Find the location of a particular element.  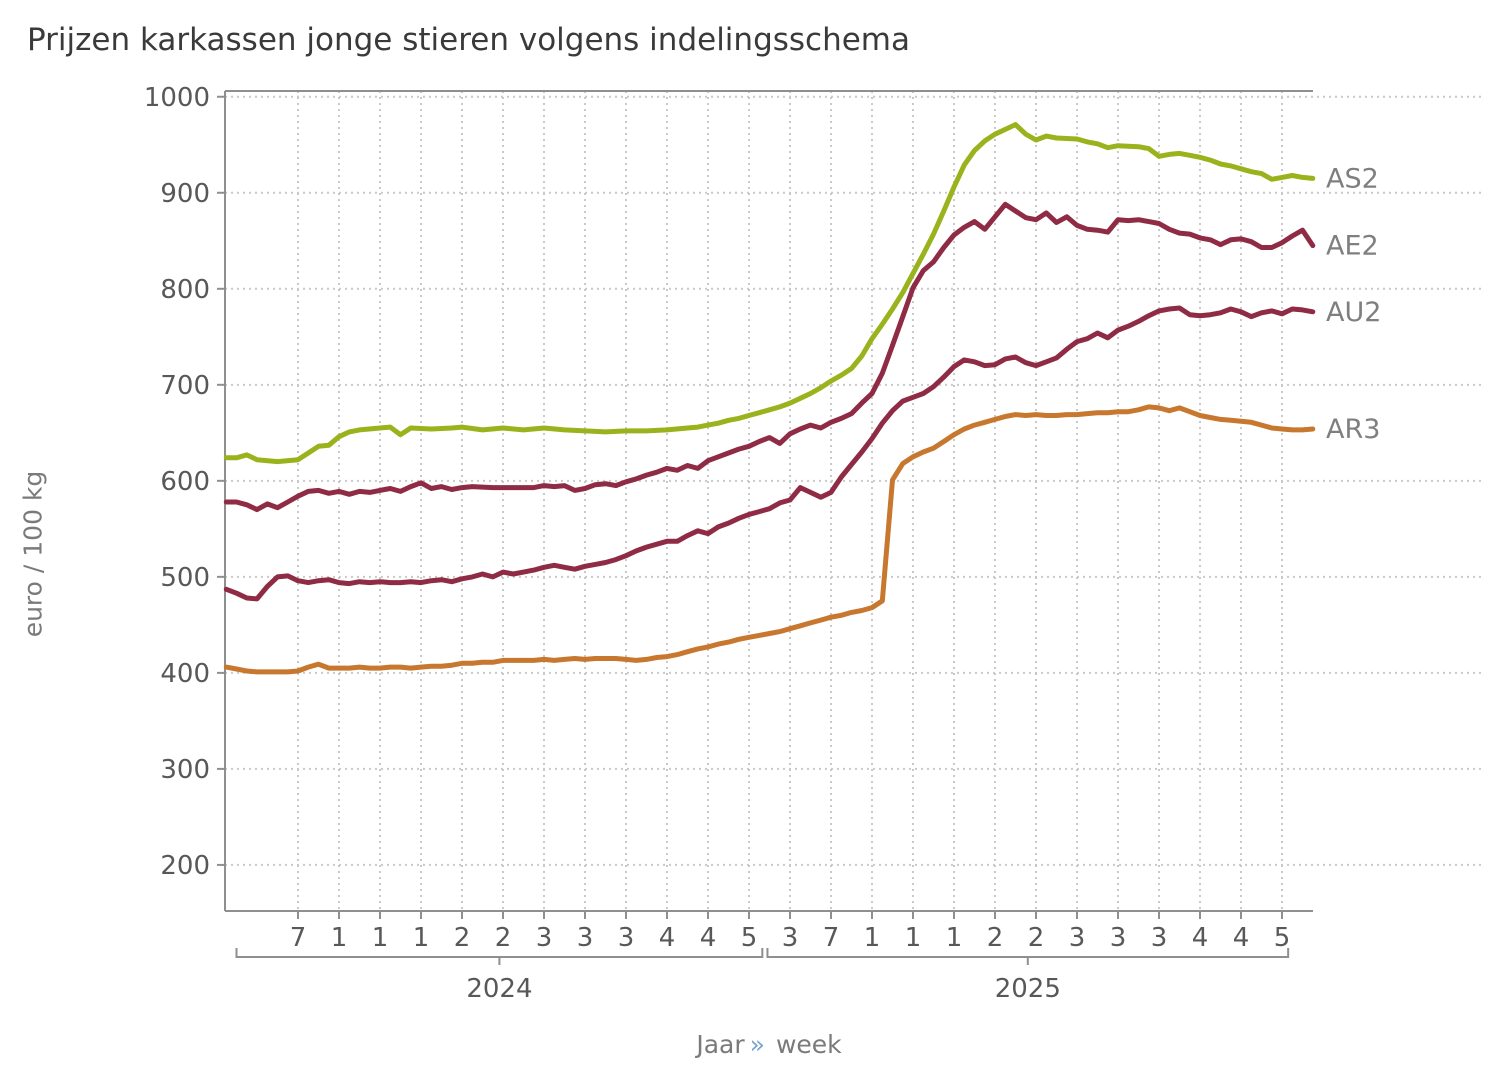

chevron-right-icon: » is located at coordinates (757, 1044).